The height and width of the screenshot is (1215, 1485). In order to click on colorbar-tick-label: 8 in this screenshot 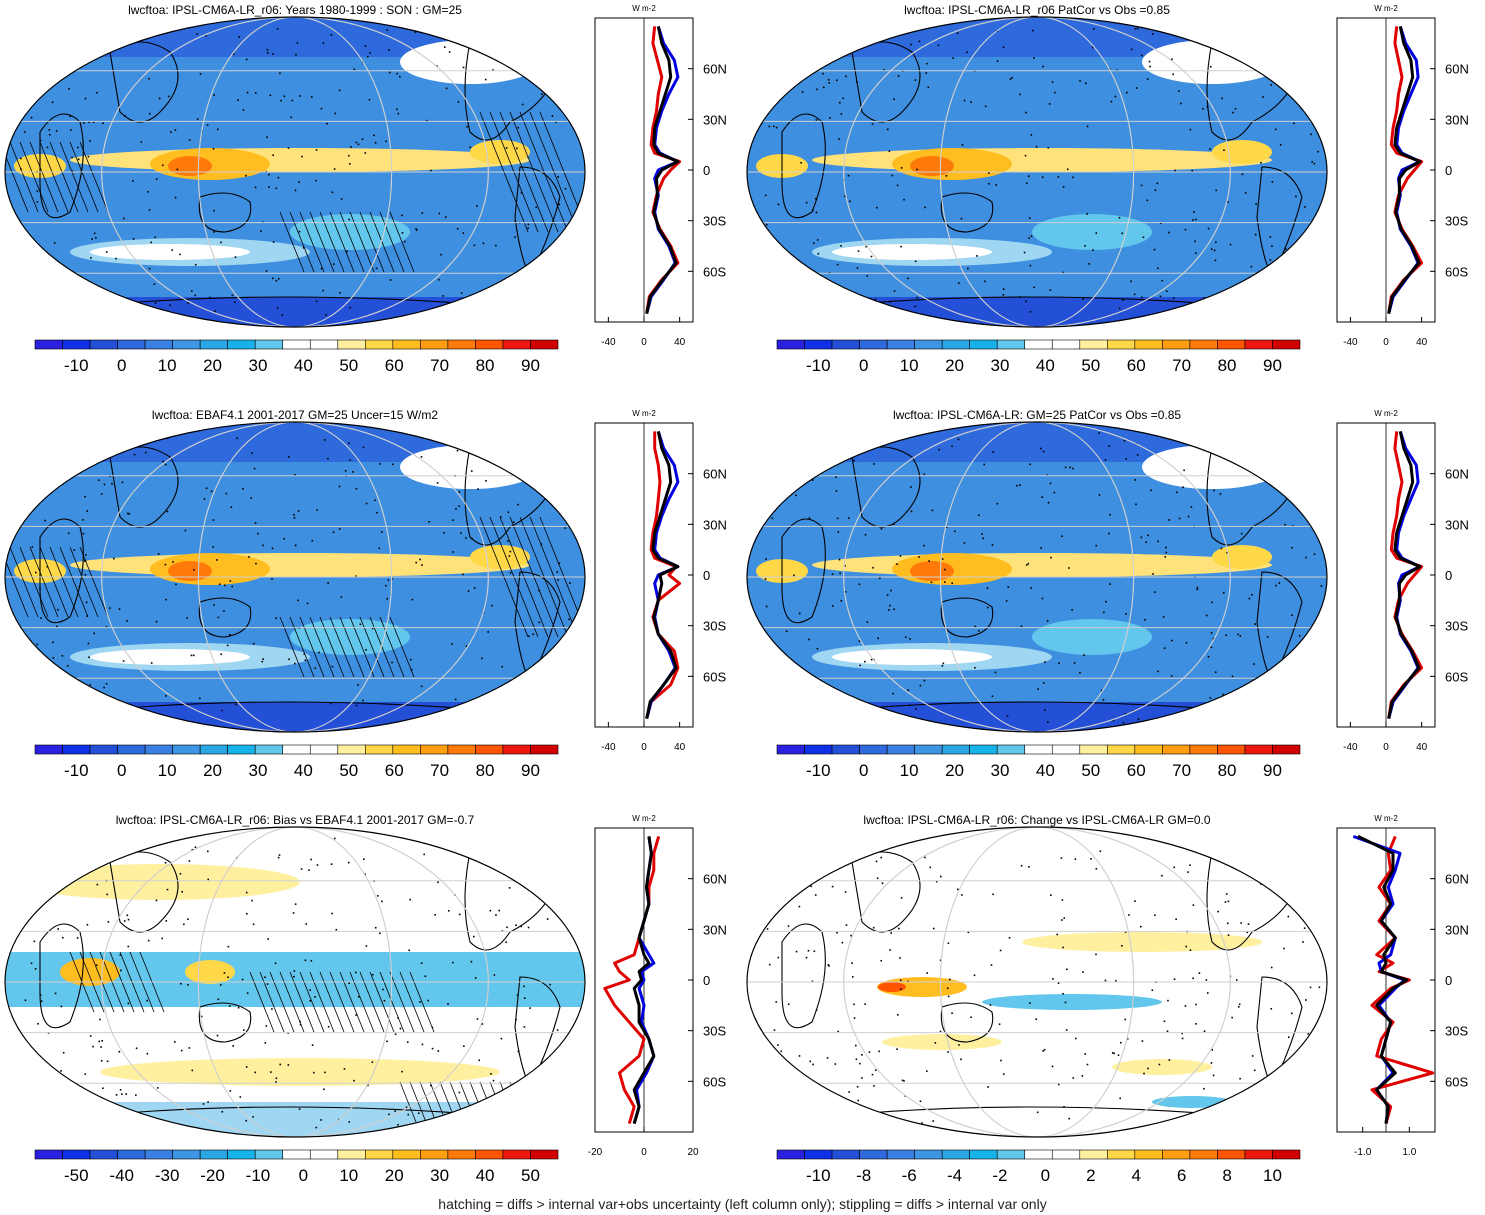, I will do `click(1226, 1175)`.